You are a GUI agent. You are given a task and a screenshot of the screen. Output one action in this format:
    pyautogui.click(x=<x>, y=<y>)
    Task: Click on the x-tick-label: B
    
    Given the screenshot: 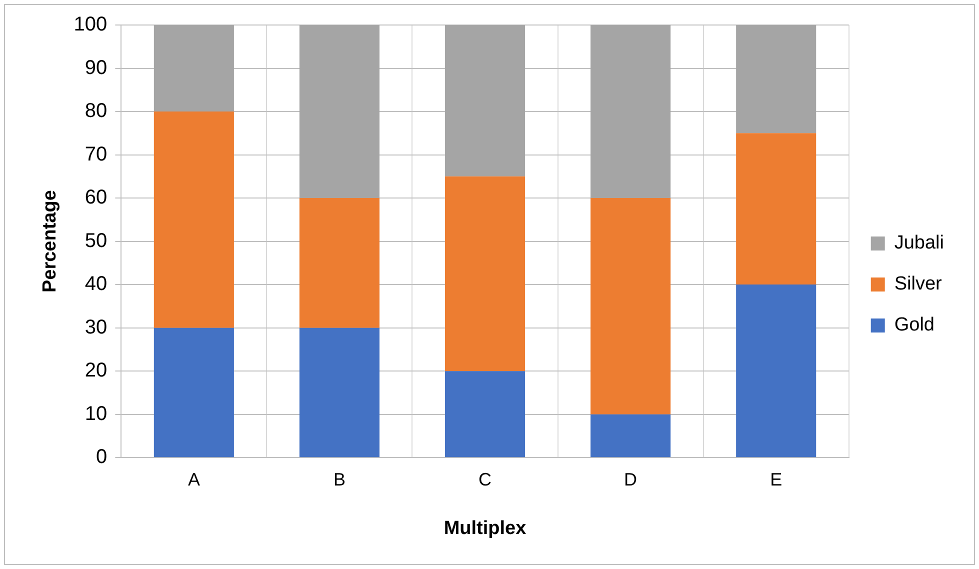 What is the action you would take?
    pyautogui.click(x=339, y=479)
    